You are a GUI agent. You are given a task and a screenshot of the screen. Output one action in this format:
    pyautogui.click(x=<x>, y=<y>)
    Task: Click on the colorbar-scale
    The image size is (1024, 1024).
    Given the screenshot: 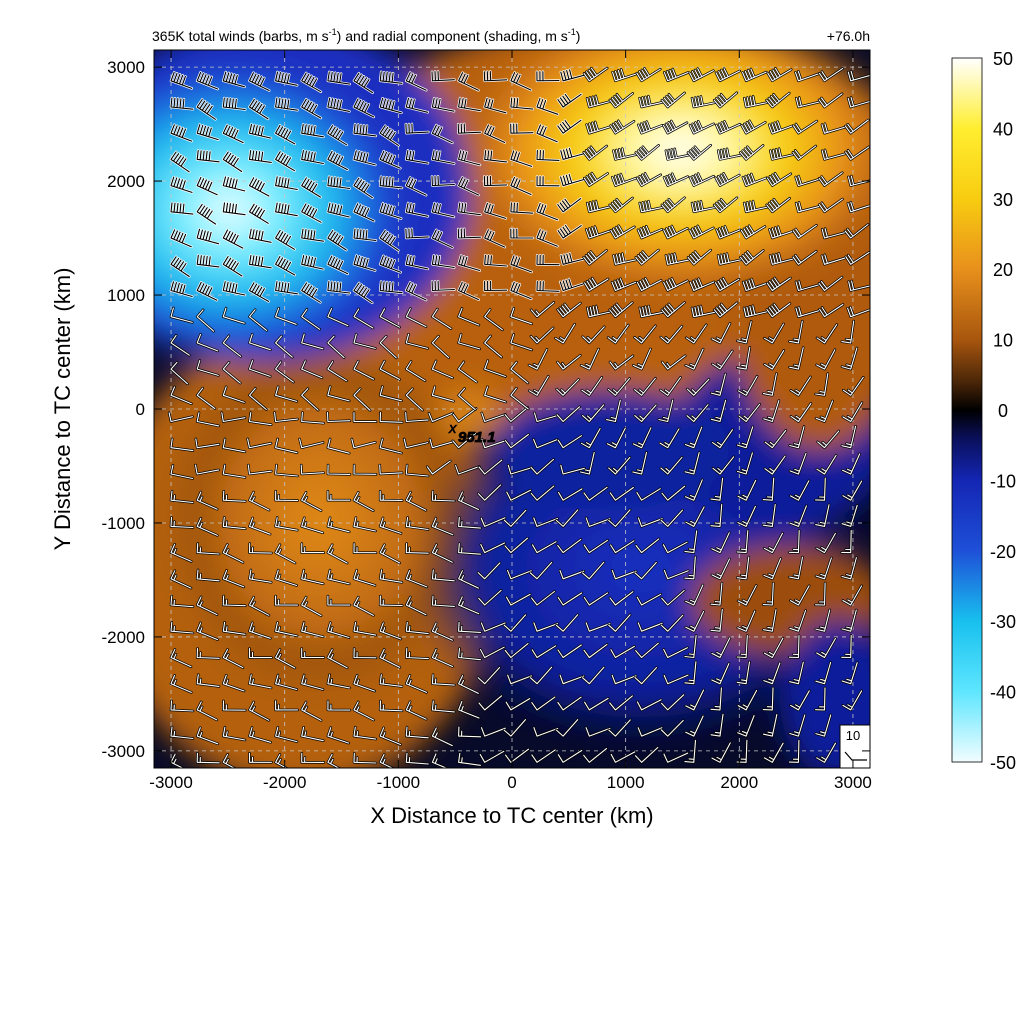 What is the action you would take?
    pyautogui.click(x=967, y=410)
    